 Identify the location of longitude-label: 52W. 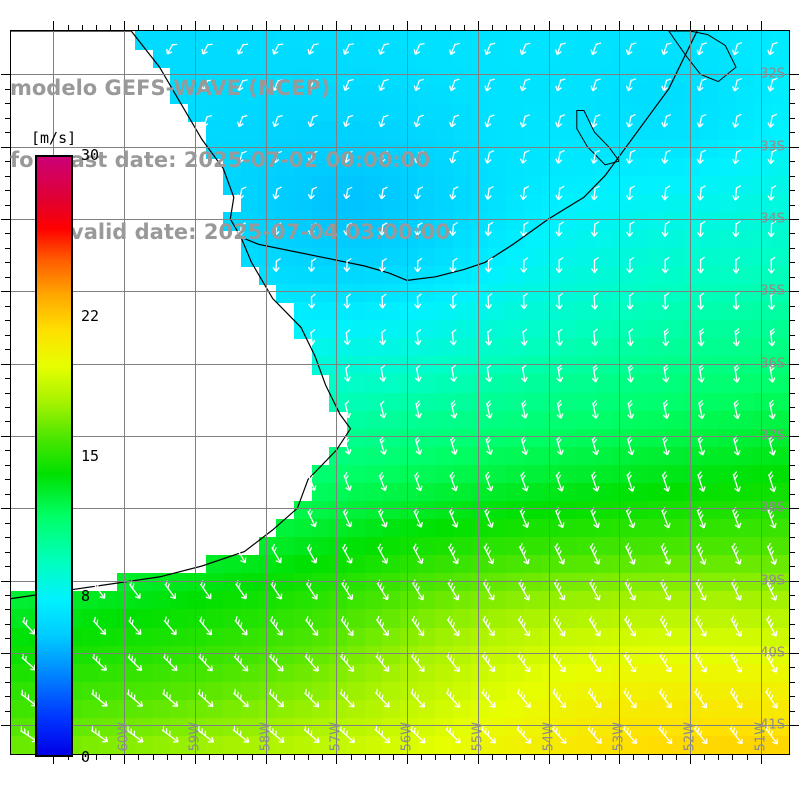
(690, 736).